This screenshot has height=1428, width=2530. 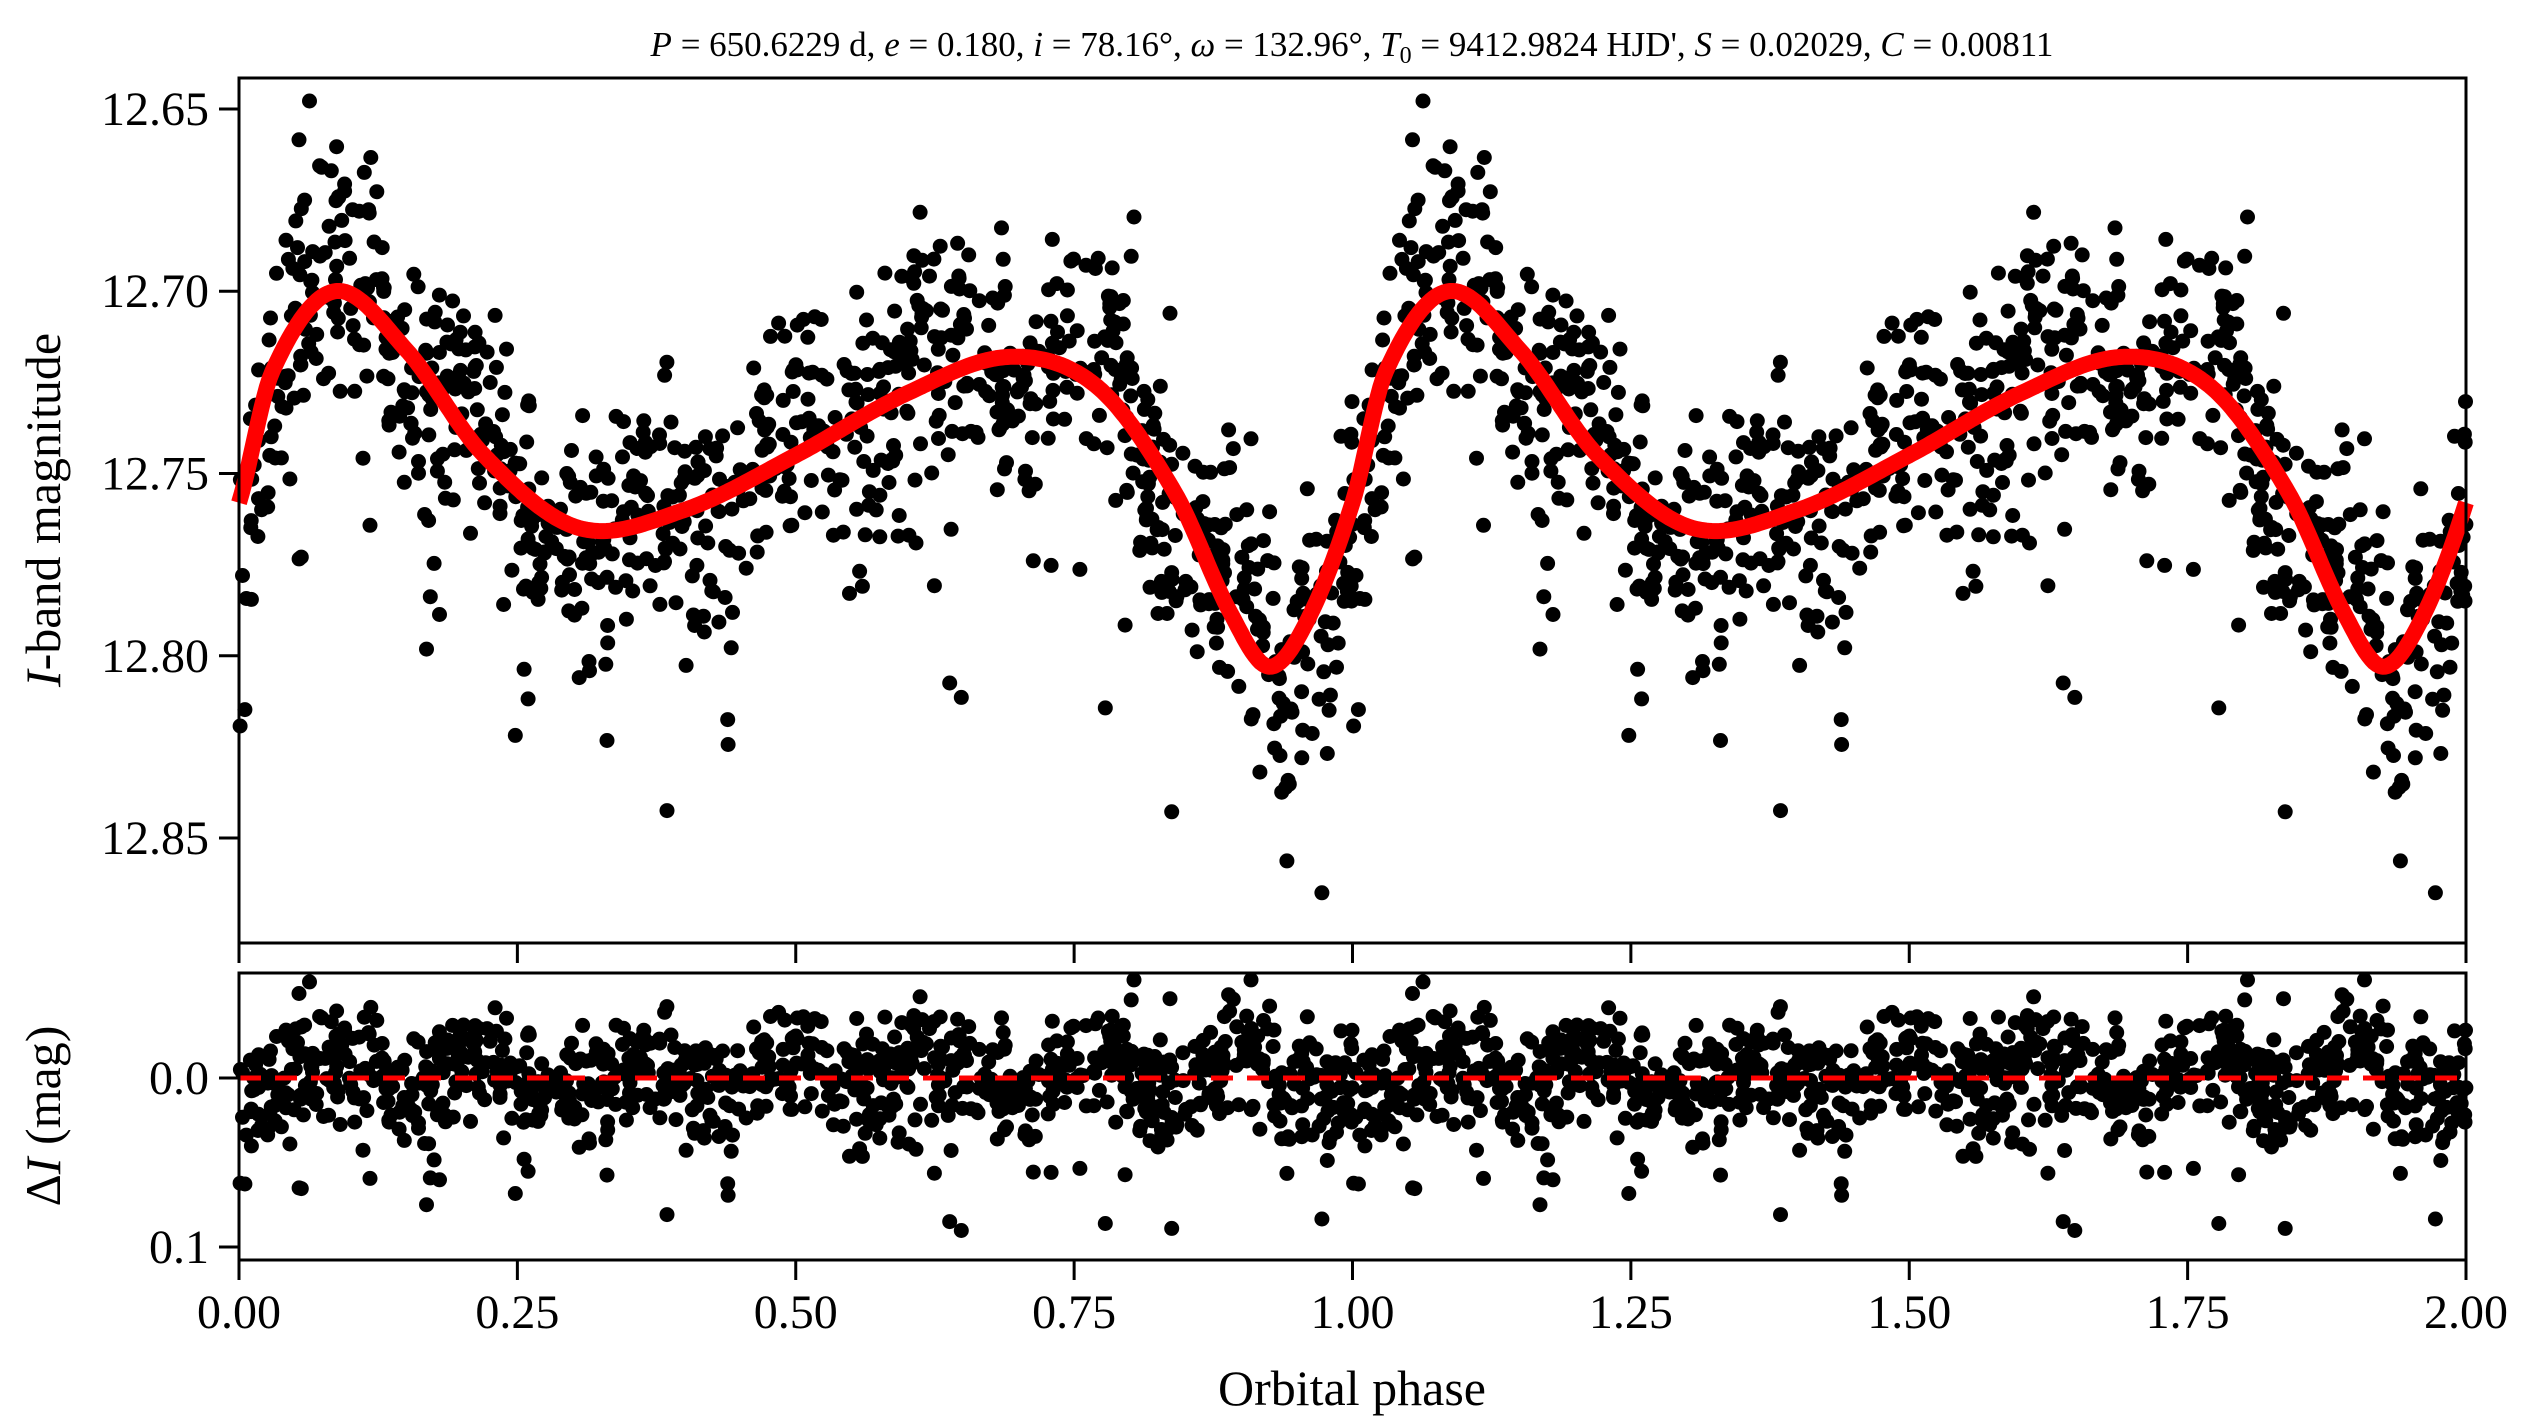 I want to click on y-tick-label: 12.75, so click(x=155, y=474).